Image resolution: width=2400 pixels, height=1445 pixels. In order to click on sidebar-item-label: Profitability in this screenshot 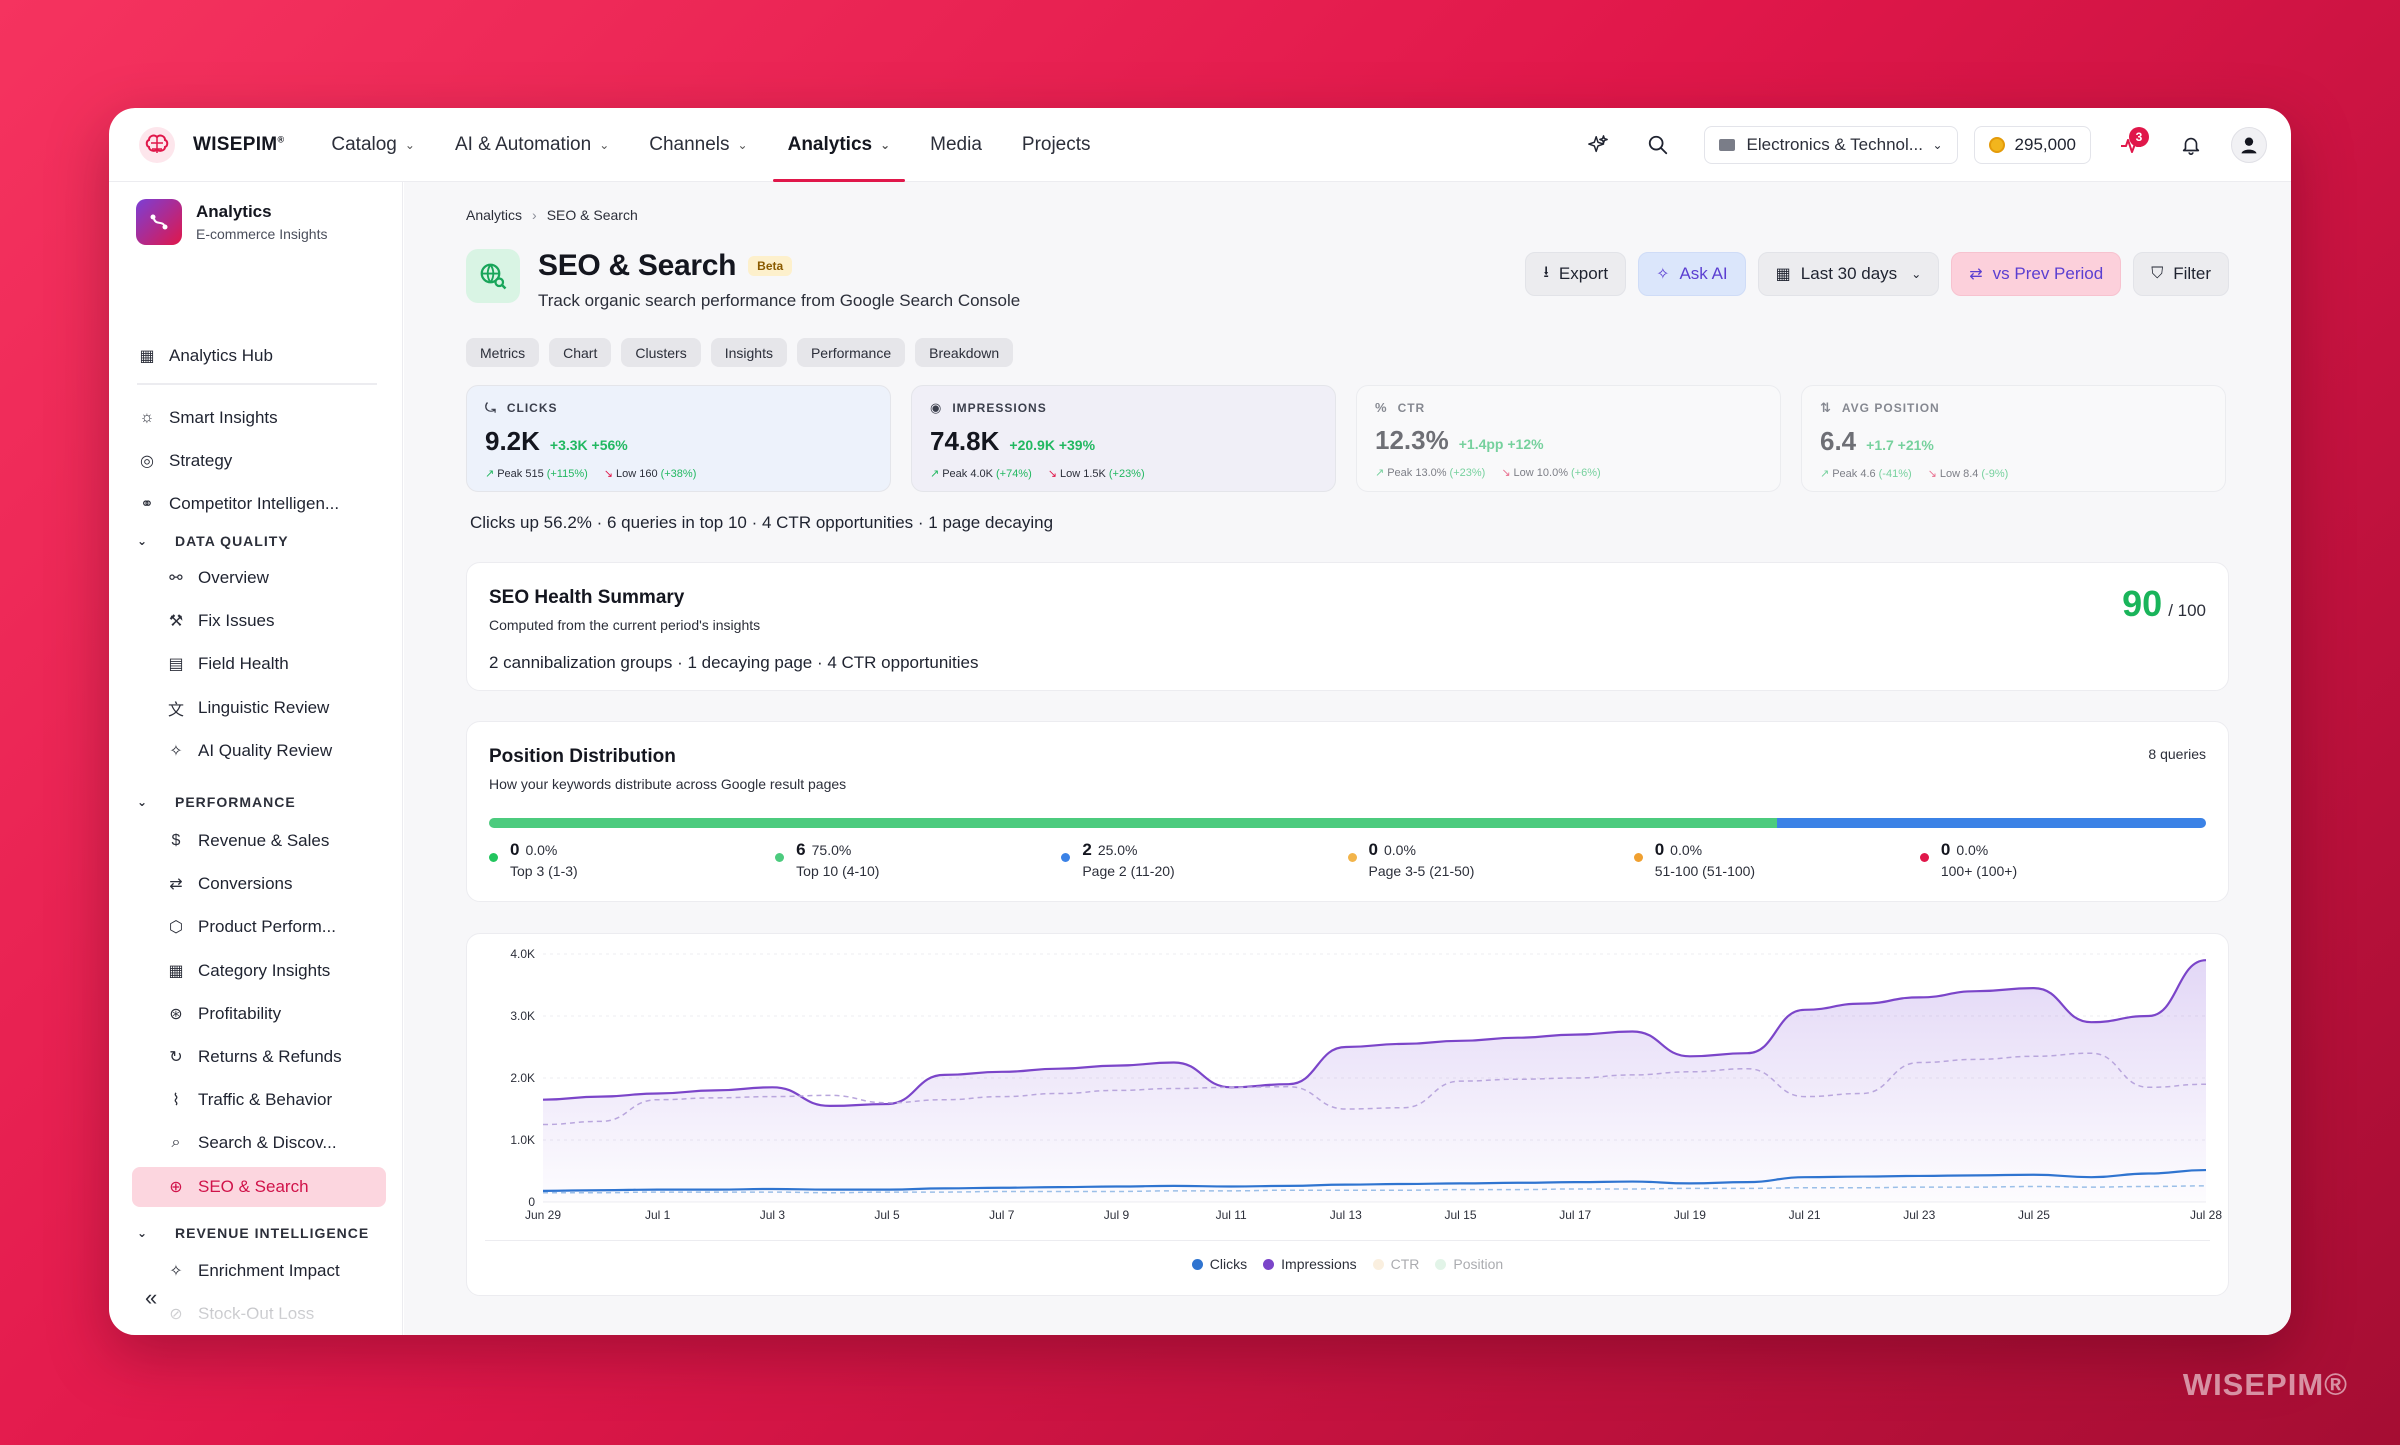, I will do `click(240, 1013)`.